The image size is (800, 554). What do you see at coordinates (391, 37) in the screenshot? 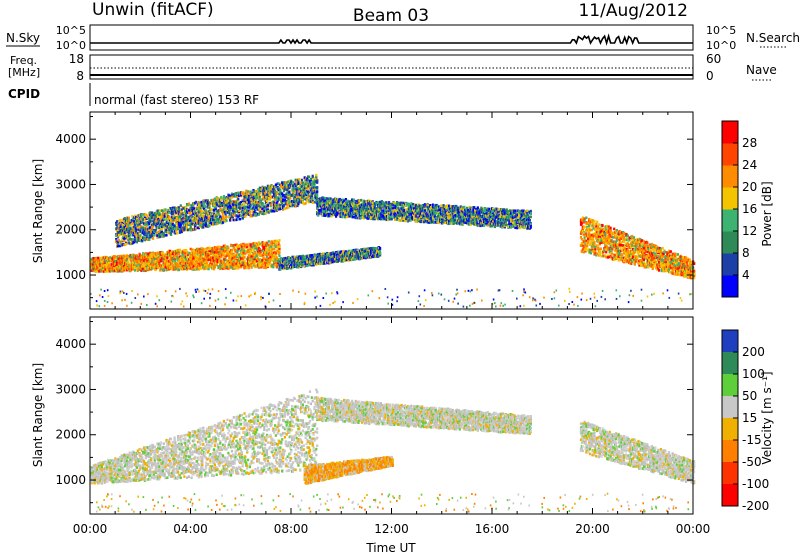
I see `nsky-panel-frame` at bounding box center [391, 37].